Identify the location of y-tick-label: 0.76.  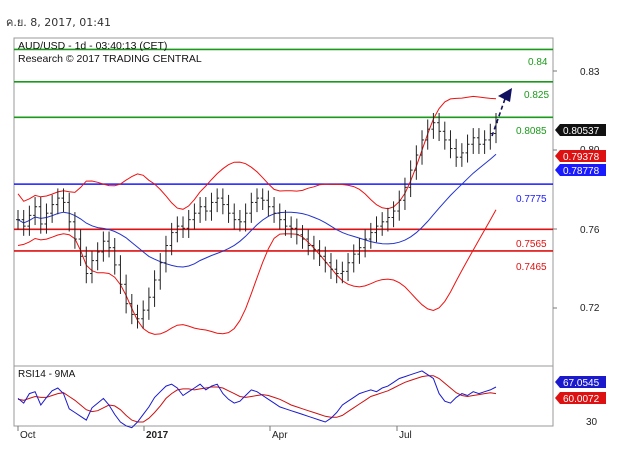
(590, 230).